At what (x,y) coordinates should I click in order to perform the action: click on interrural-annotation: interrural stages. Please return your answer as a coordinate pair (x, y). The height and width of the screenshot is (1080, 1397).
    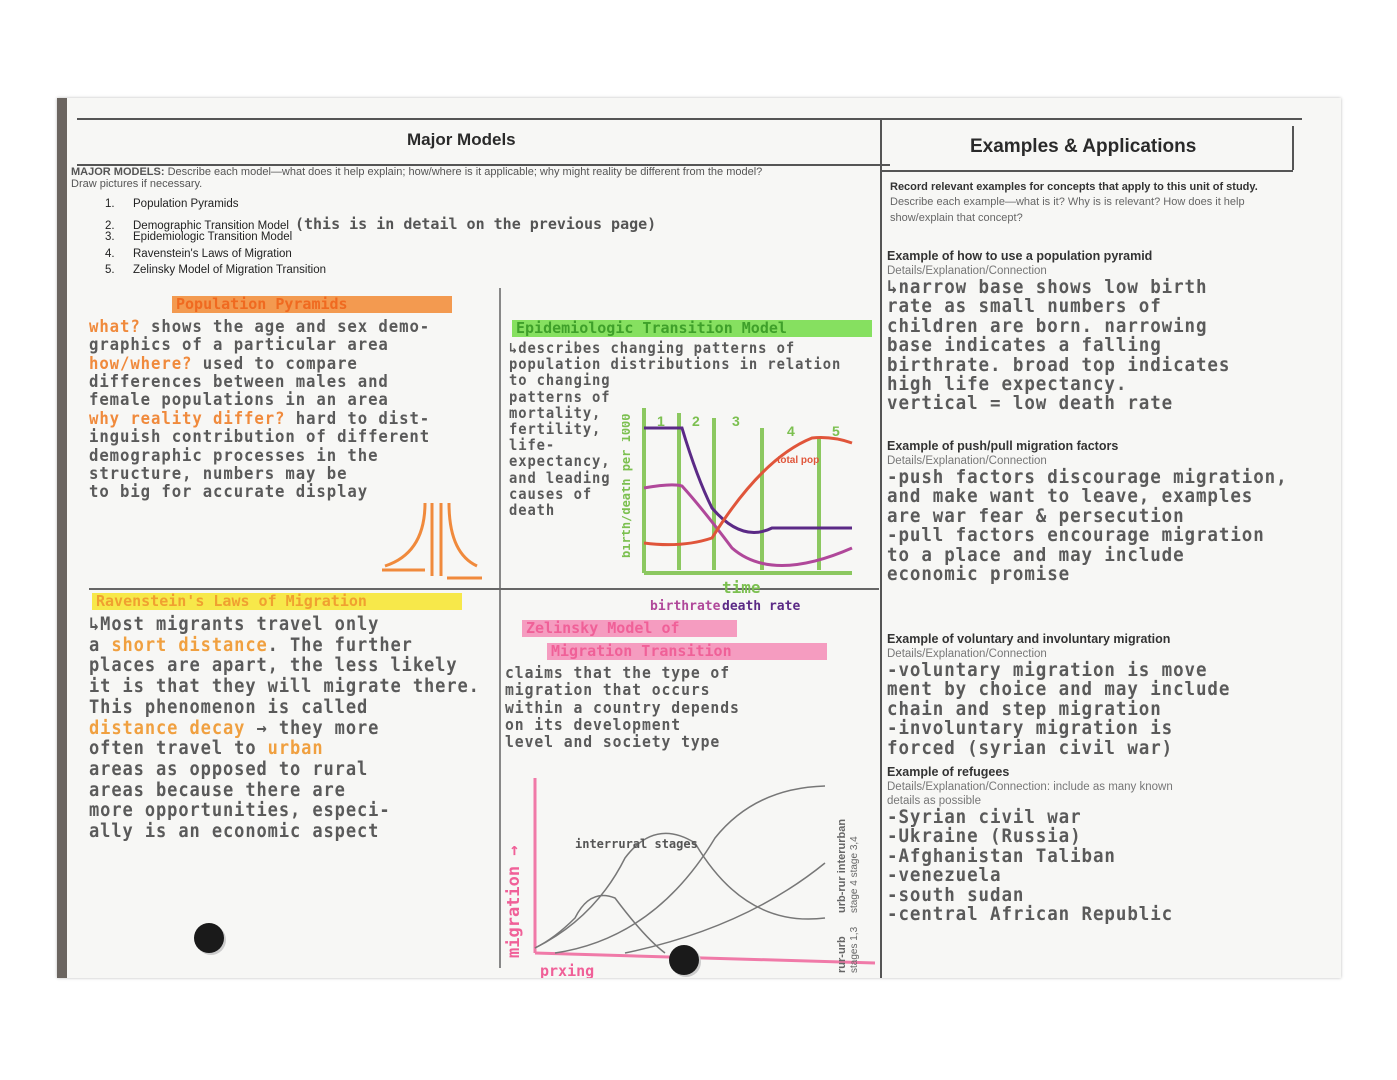
    Looking at the image, I should click on (636, 844).